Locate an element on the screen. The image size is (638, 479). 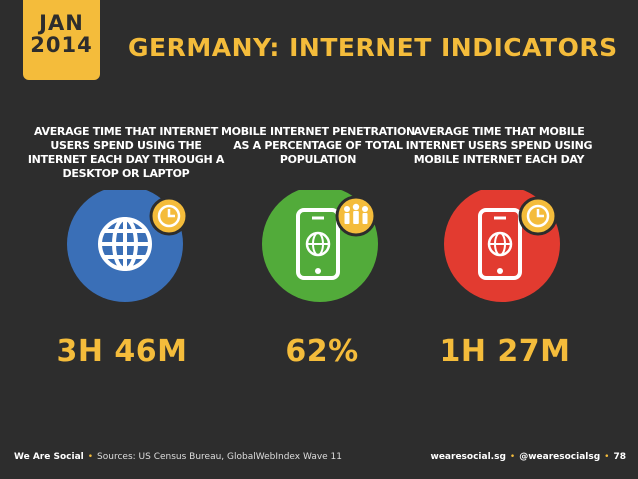
footer-site: wearesocial.sg is located at coordinates (468, 457).